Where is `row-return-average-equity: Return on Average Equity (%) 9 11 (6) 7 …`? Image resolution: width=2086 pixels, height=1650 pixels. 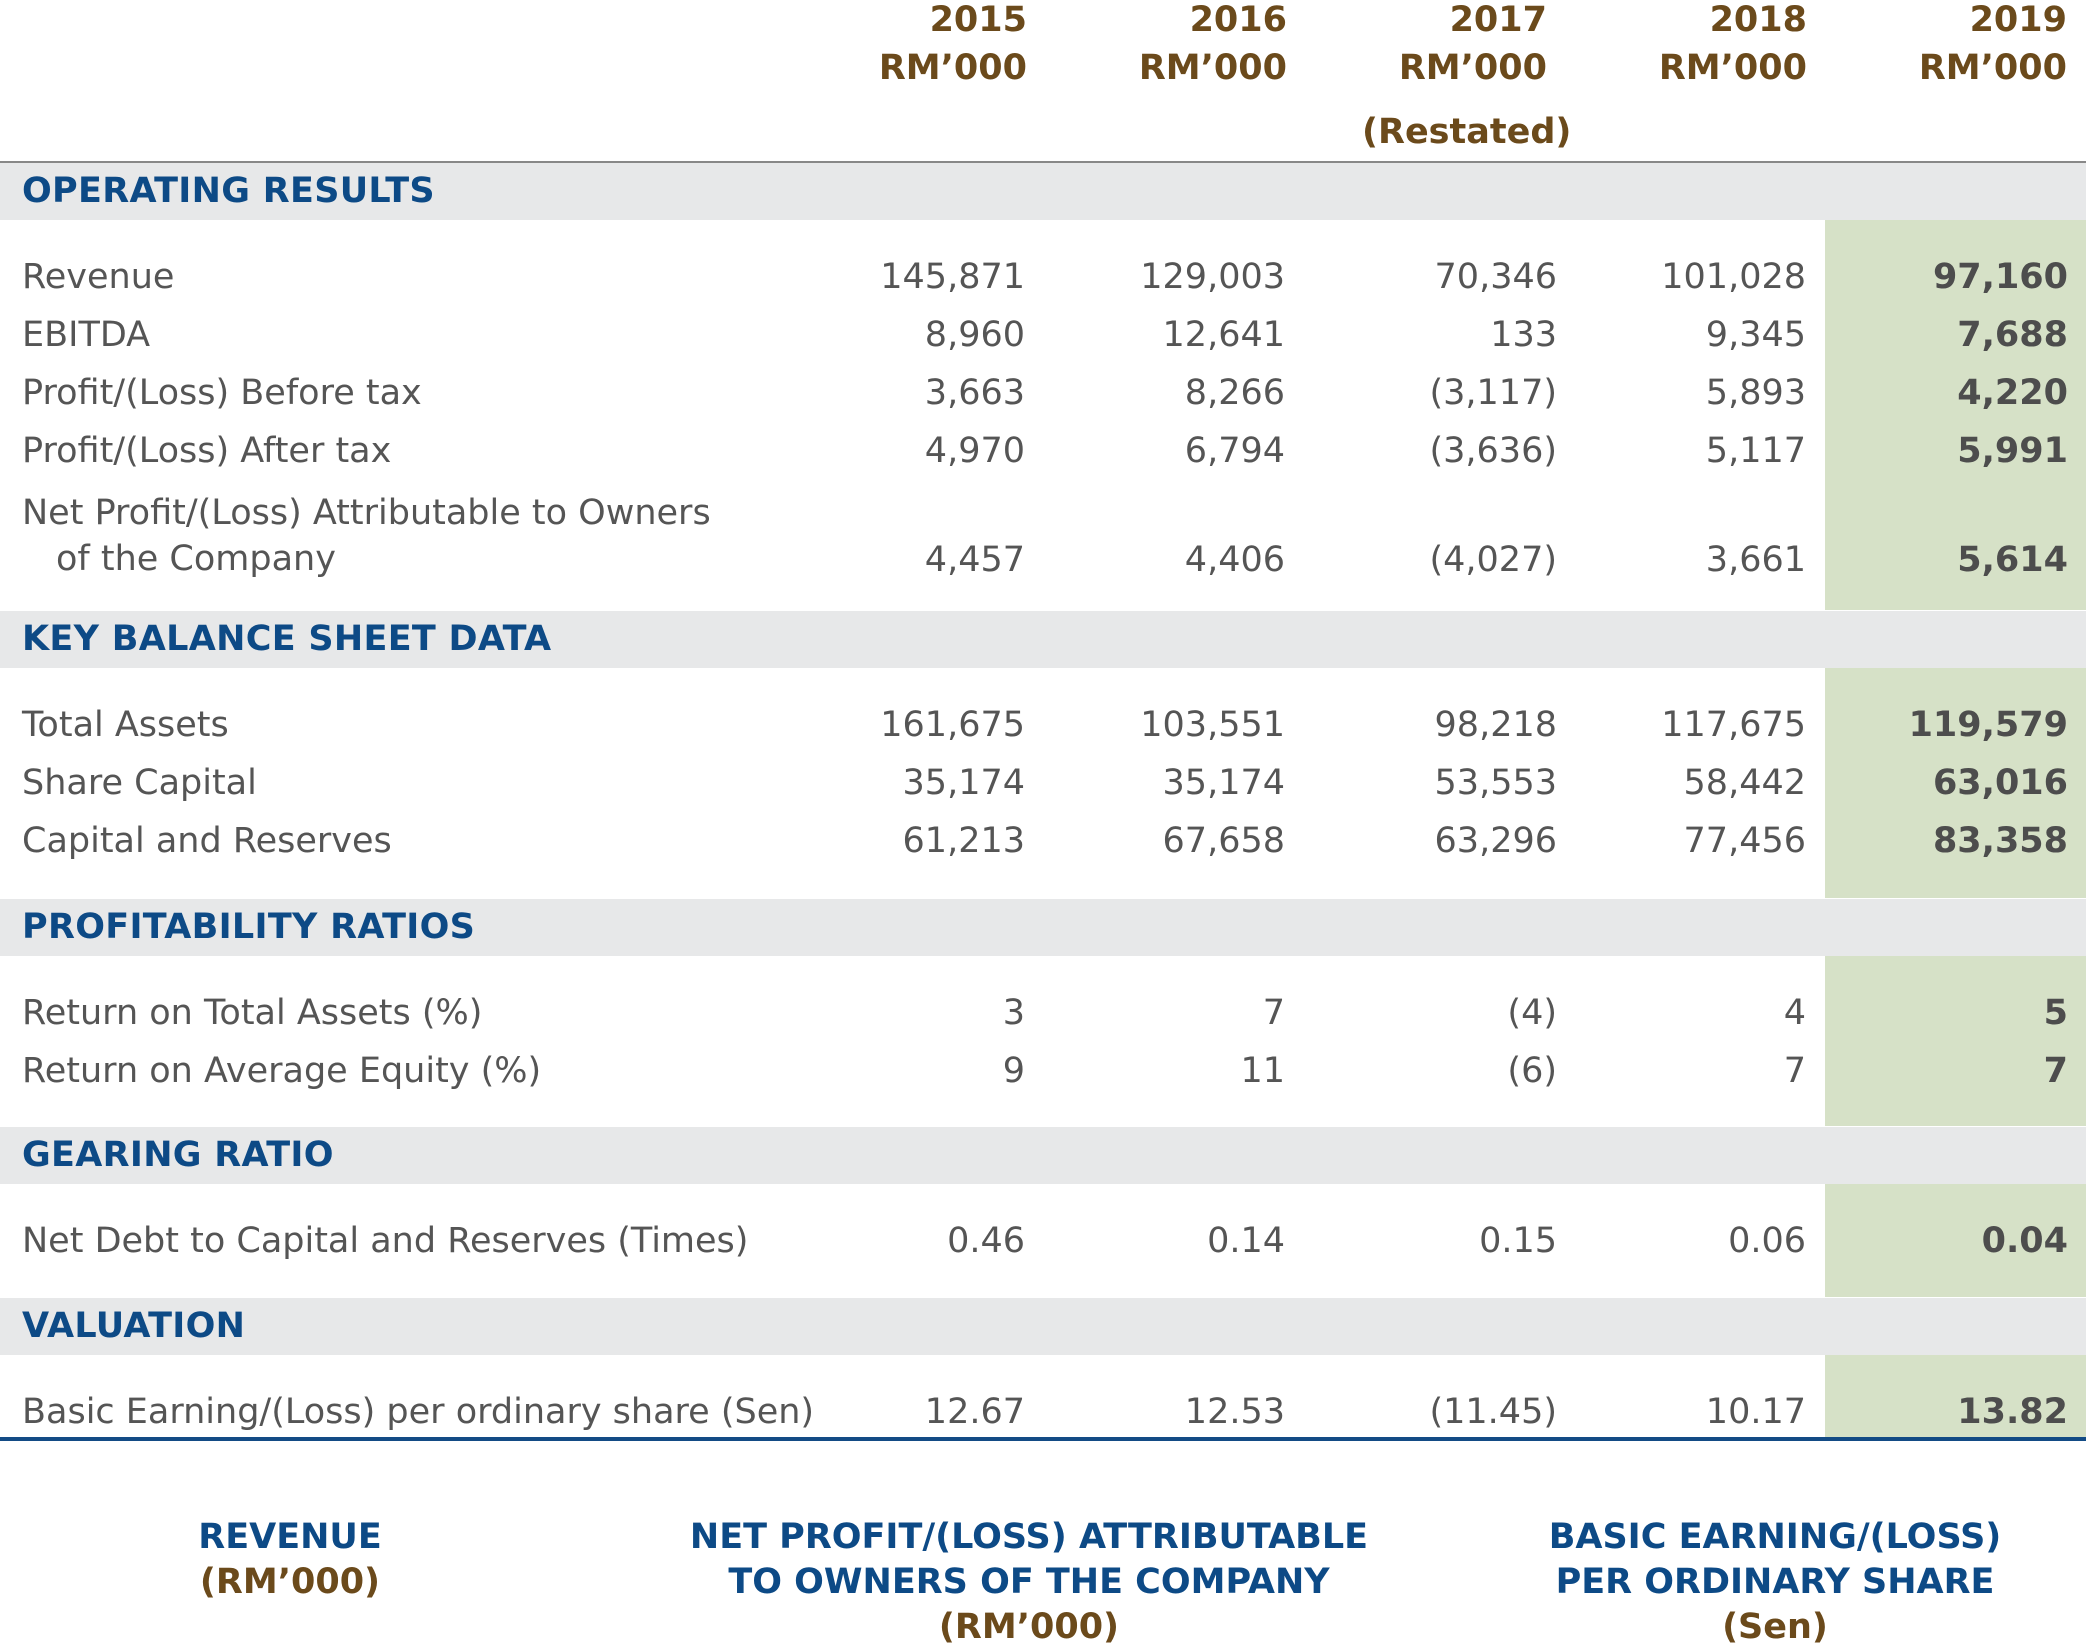 row-return-average-equity: Return on Average Equity (%) 9 11 (6) 7 … is located at coordinates (1045, 1071).